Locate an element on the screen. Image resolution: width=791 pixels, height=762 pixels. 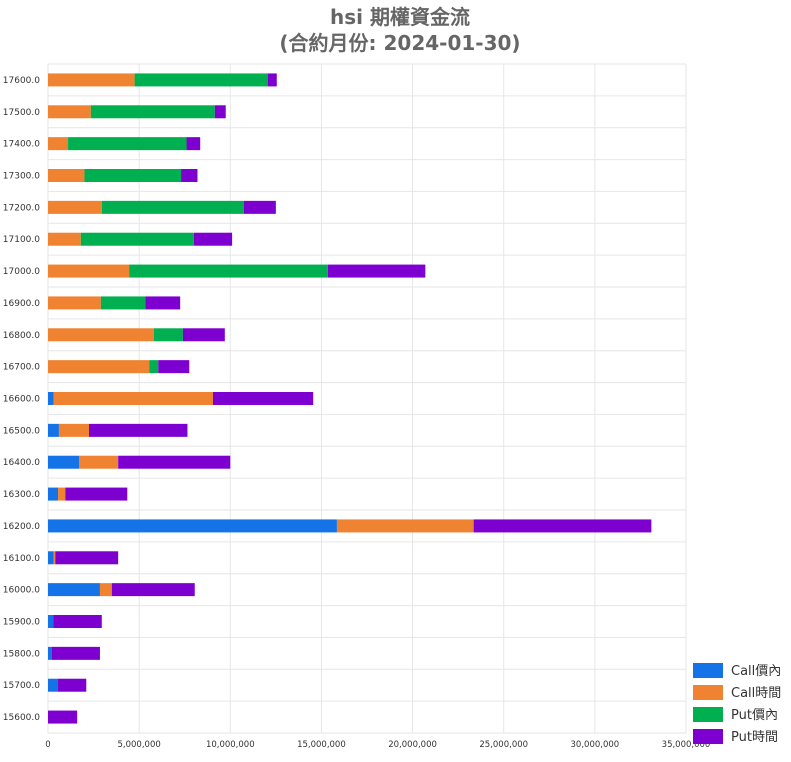
y-tick-label: 16600.0 is located at coordinates (21, 400).